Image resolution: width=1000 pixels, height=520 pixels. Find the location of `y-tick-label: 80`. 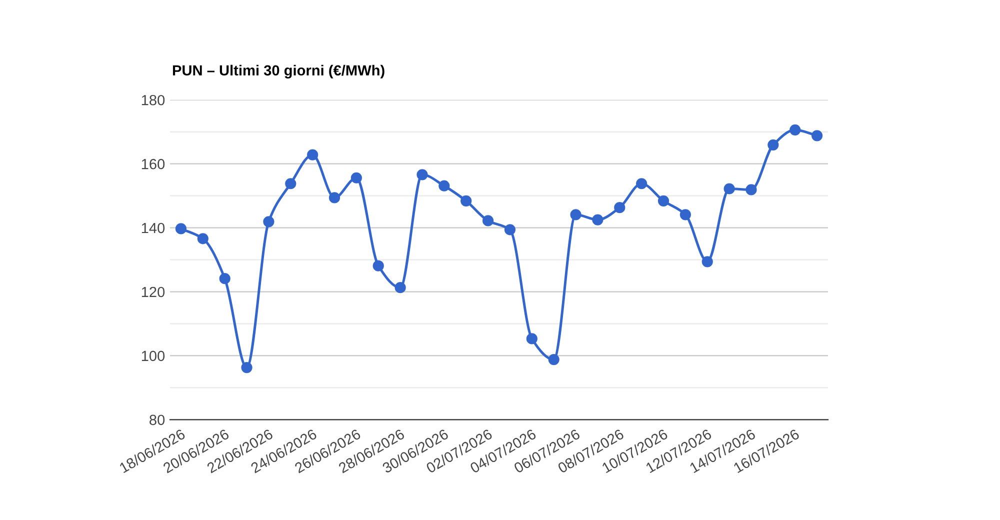

y-tick-label: 80 is located at coordinates (157, 420).